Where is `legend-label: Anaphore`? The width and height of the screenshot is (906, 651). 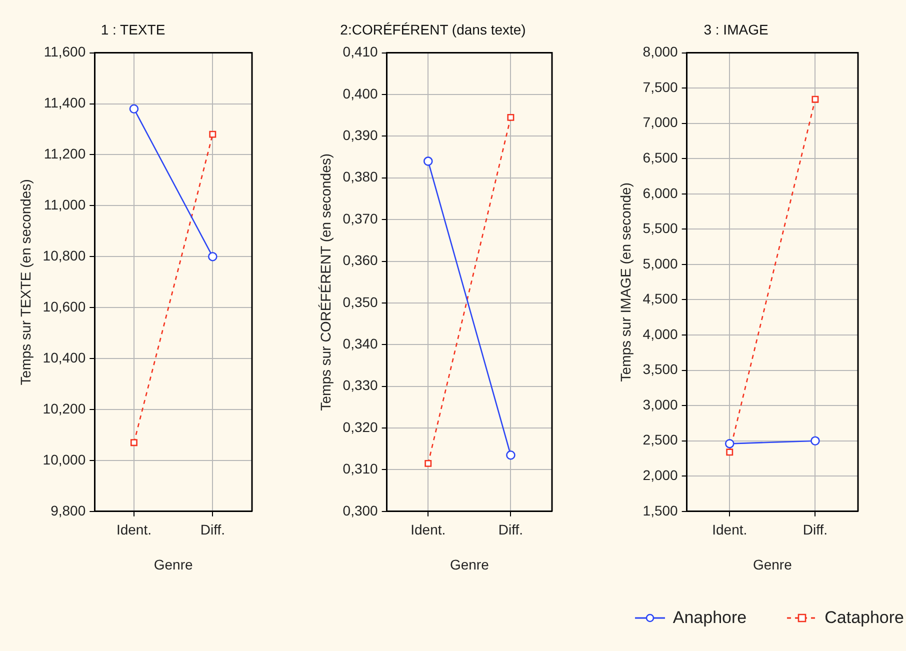 legend-label: Anaphore is located at coordinates (709, 618).